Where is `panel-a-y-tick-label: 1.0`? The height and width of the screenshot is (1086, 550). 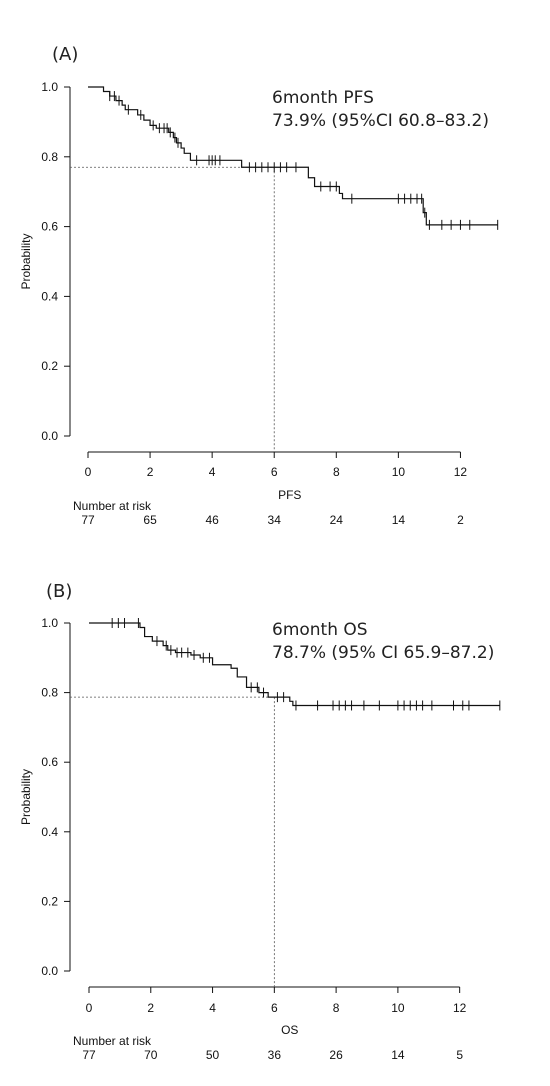
panel-a-y-tick-label: 1.0 is located at coordinates (49, 87).